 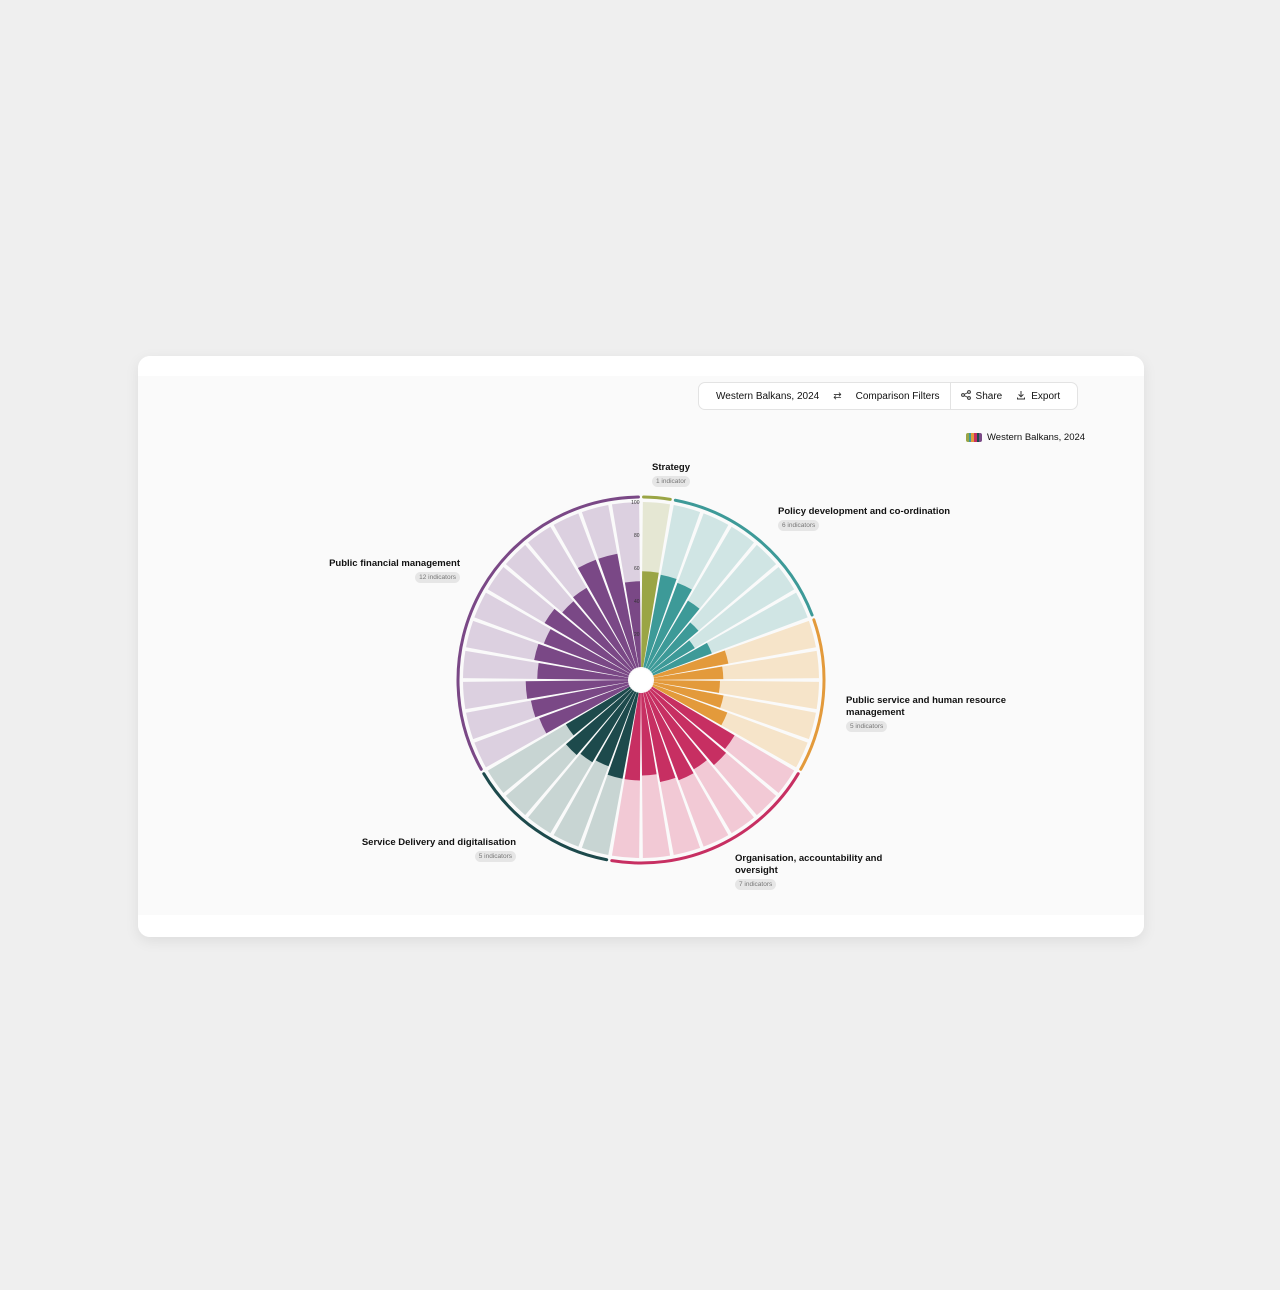 I want to click on legend: Western Balkans, 2024, so click(x=1025, y=437).